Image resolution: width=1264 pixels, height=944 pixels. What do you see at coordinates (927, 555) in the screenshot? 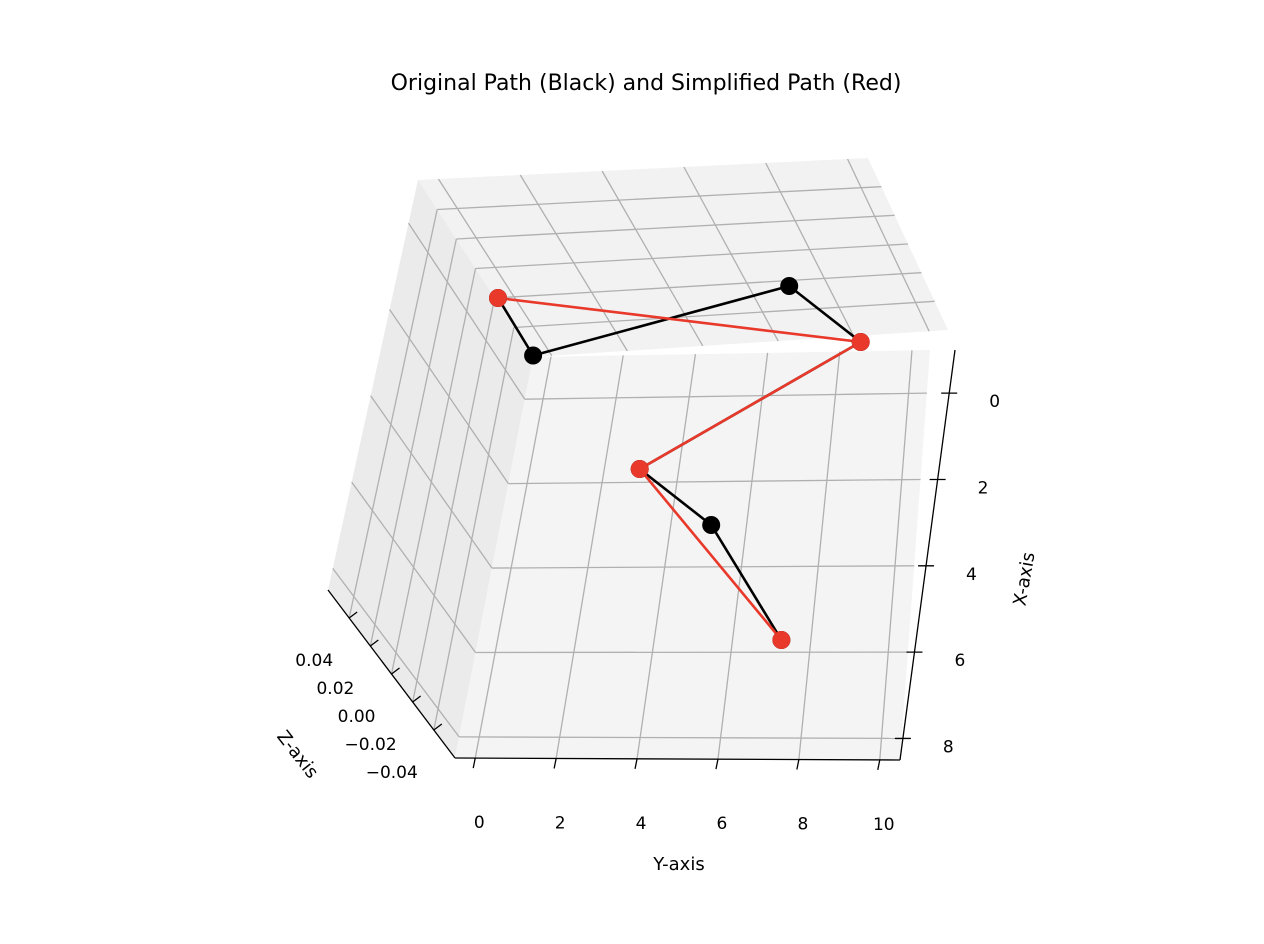
I see `x-axis-line` at bounding box center [927, 555].